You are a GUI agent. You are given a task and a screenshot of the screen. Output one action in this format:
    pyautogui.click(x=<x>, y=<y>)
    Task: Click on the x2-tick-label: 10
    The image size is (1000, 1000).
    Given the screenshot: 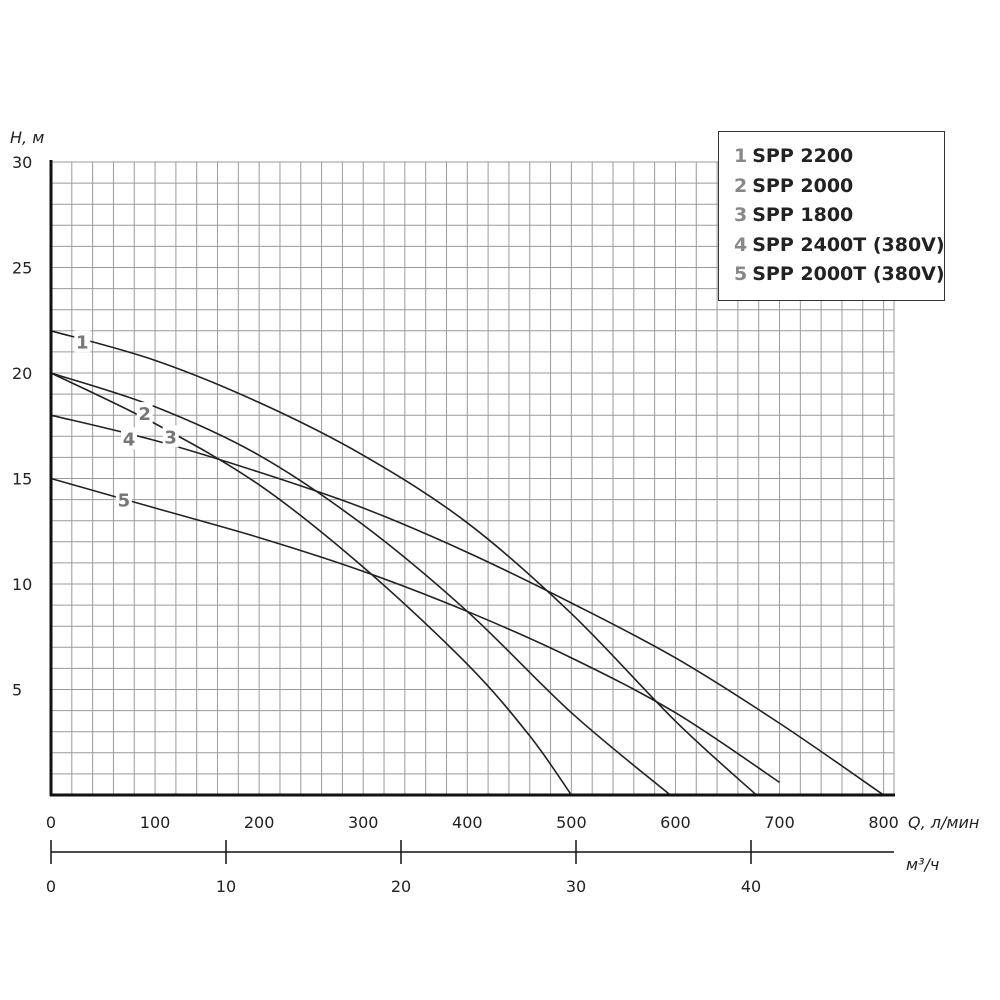 What is the action you would take?
    pyautogui.click(x=226, y=886)
    